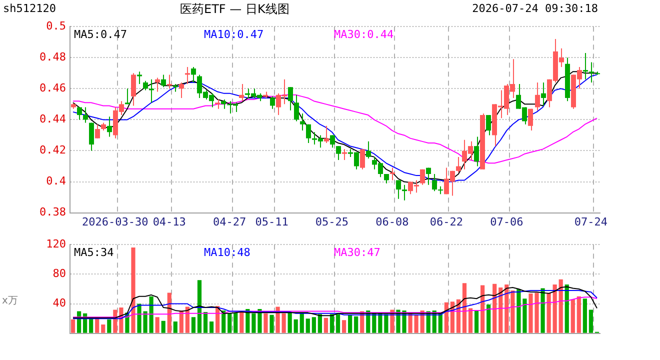 The width and height of the screenshot is (660, 360). What do you see at coordinates (53, 57) in the screenshot?
I see `y-tick-label: 0.48` at bounding box center [53, 57].